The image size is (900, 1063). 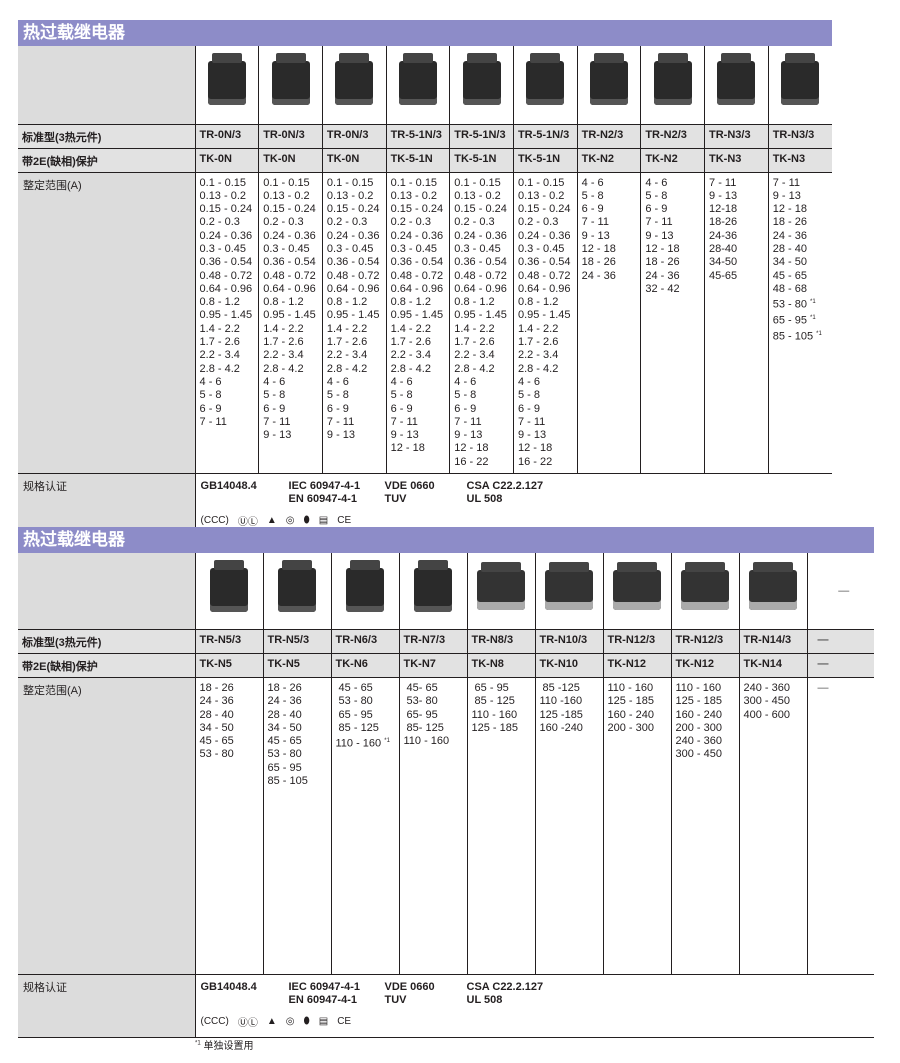 What do you see at coordinates (698, 688) in the screenshot?
I see `range-value: 110 - 160` at bounding box center [698, 688].